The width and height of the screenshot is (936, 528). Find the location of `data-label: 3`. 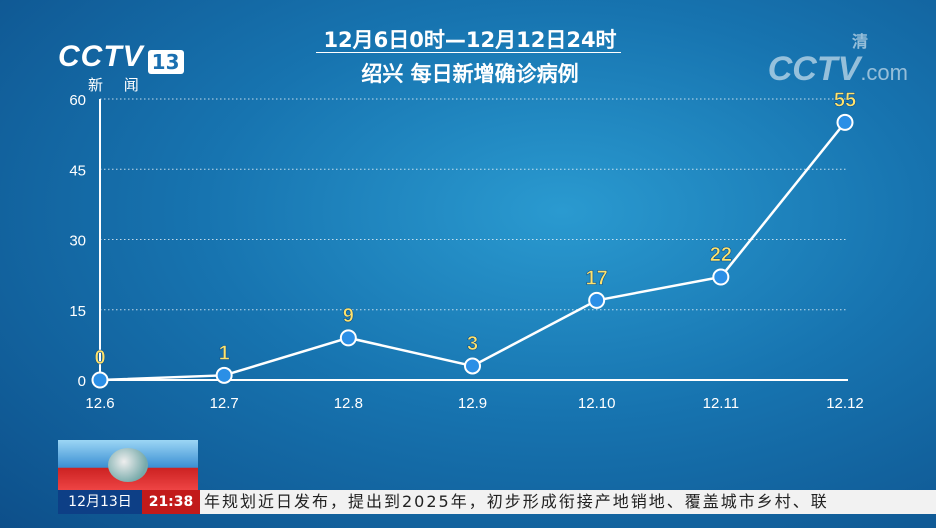

data-label: 3 is located at coordinates (472, 344).